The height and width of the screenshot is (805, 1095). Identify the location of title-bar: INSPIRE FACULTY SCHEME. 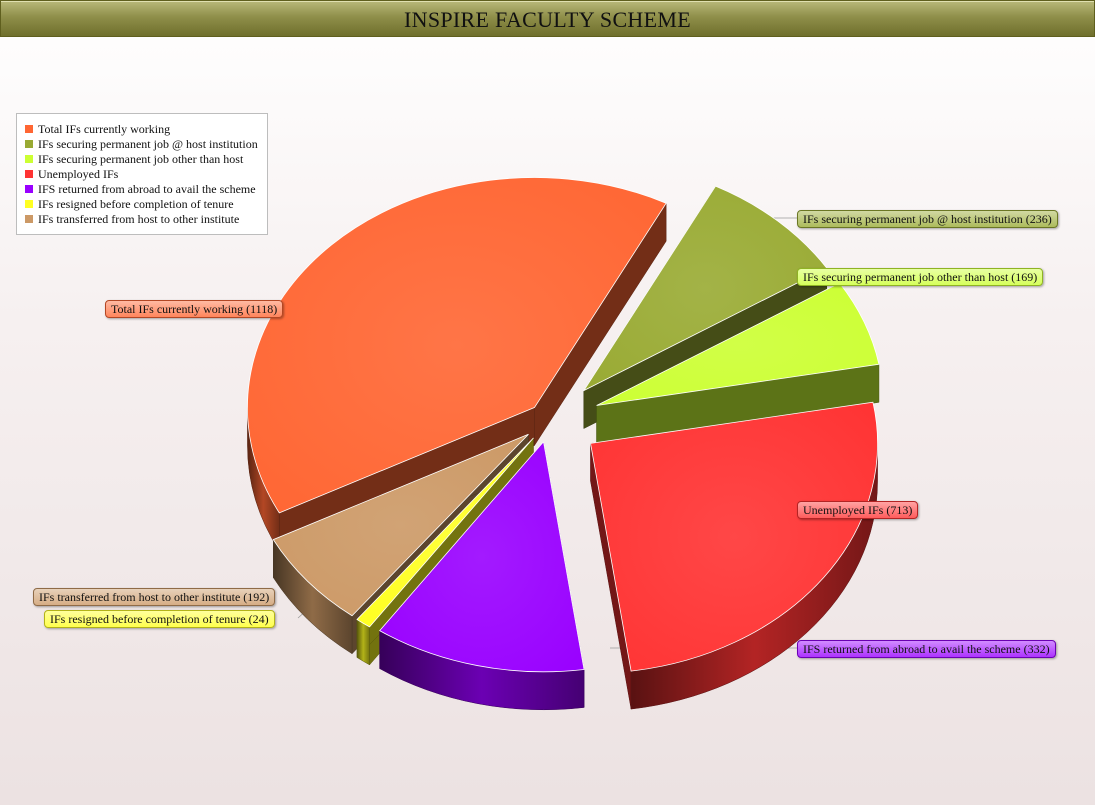
(547, 18).